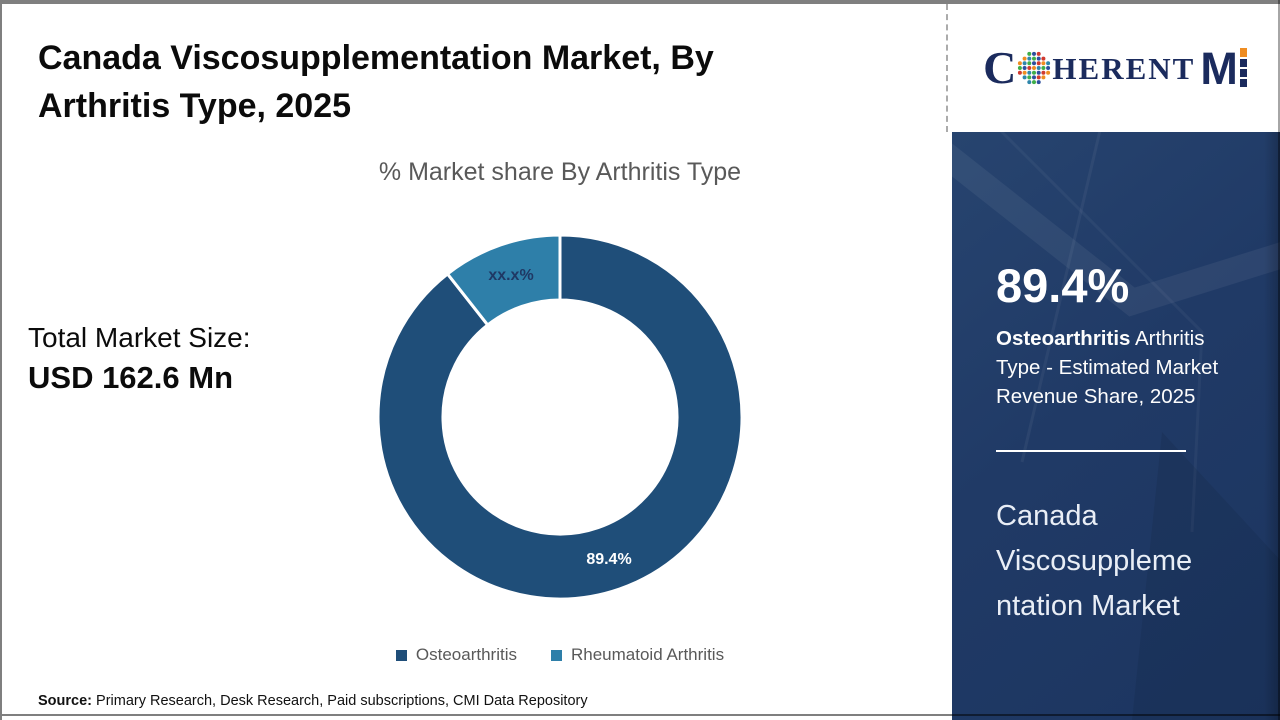  I want to click on donut-slice-osteoarthritis, so click(560, 417).